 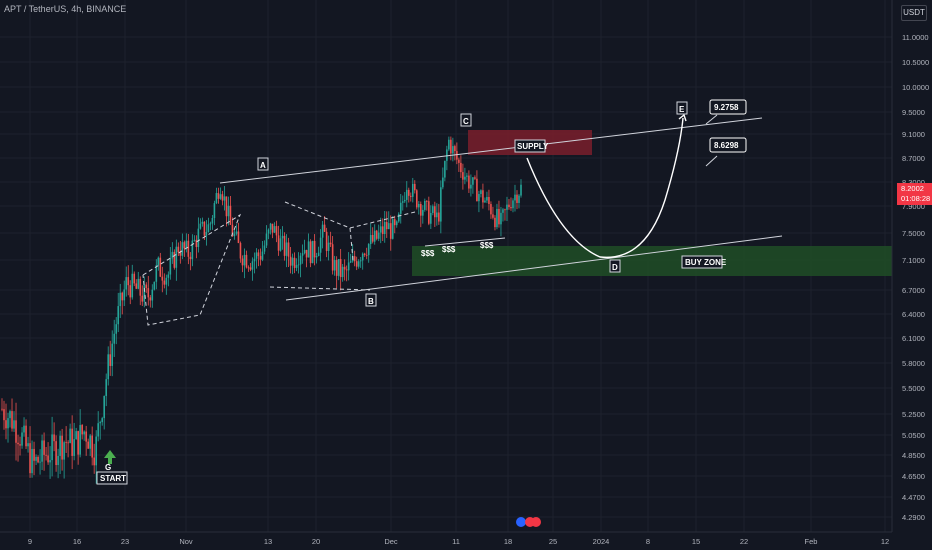 What do you see at coordinates (913, 388) in the screenshot?
I see `price-tick-label: 5.5000` at bounding box center [913, 388].